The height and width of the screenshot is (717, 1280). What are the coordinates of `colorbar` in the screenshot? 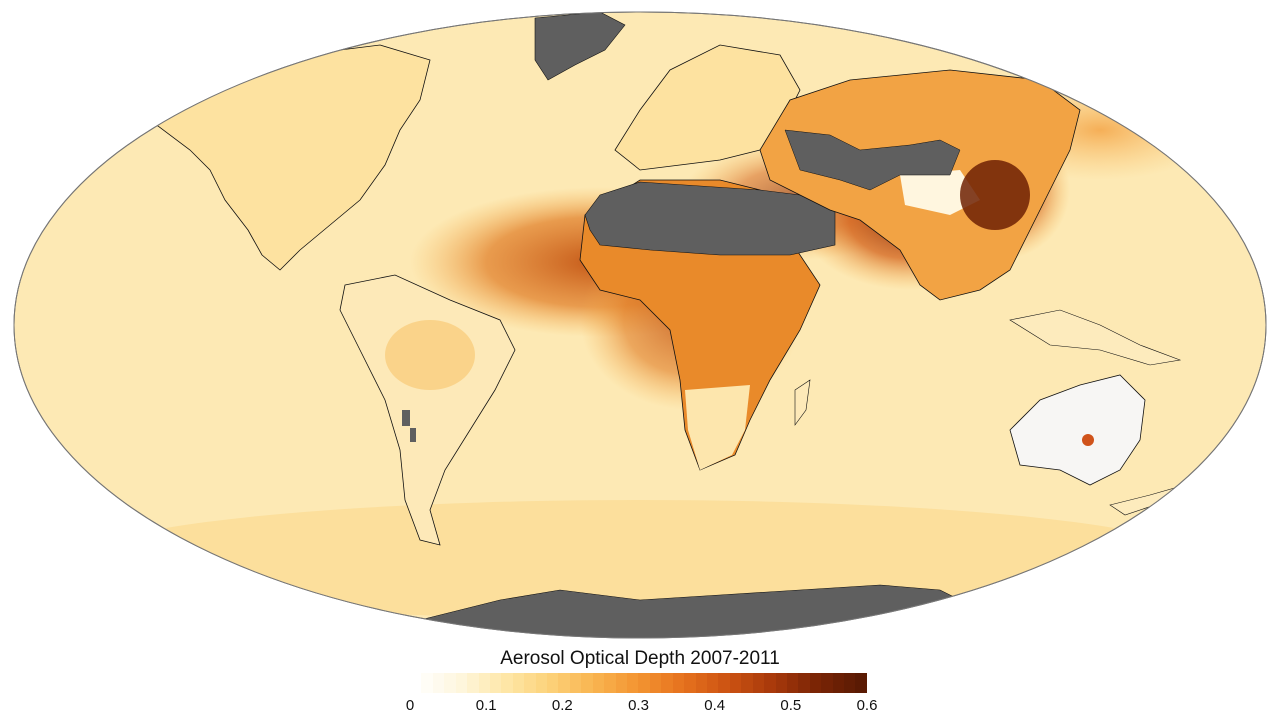 It's located at (638, 683).